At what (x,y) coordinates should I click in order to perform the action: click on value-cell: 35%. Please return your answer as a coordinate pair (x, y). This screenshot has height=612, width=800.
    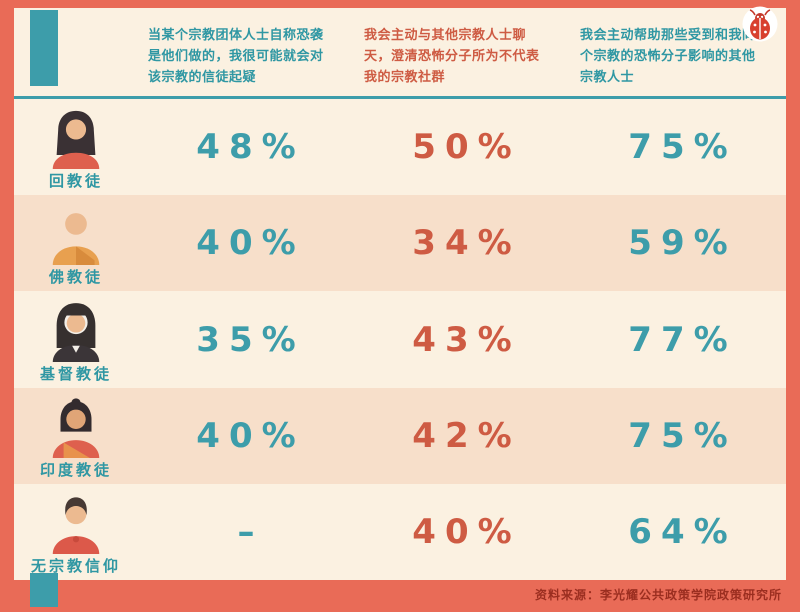
    Looking at the image, I should click on (250, 339).